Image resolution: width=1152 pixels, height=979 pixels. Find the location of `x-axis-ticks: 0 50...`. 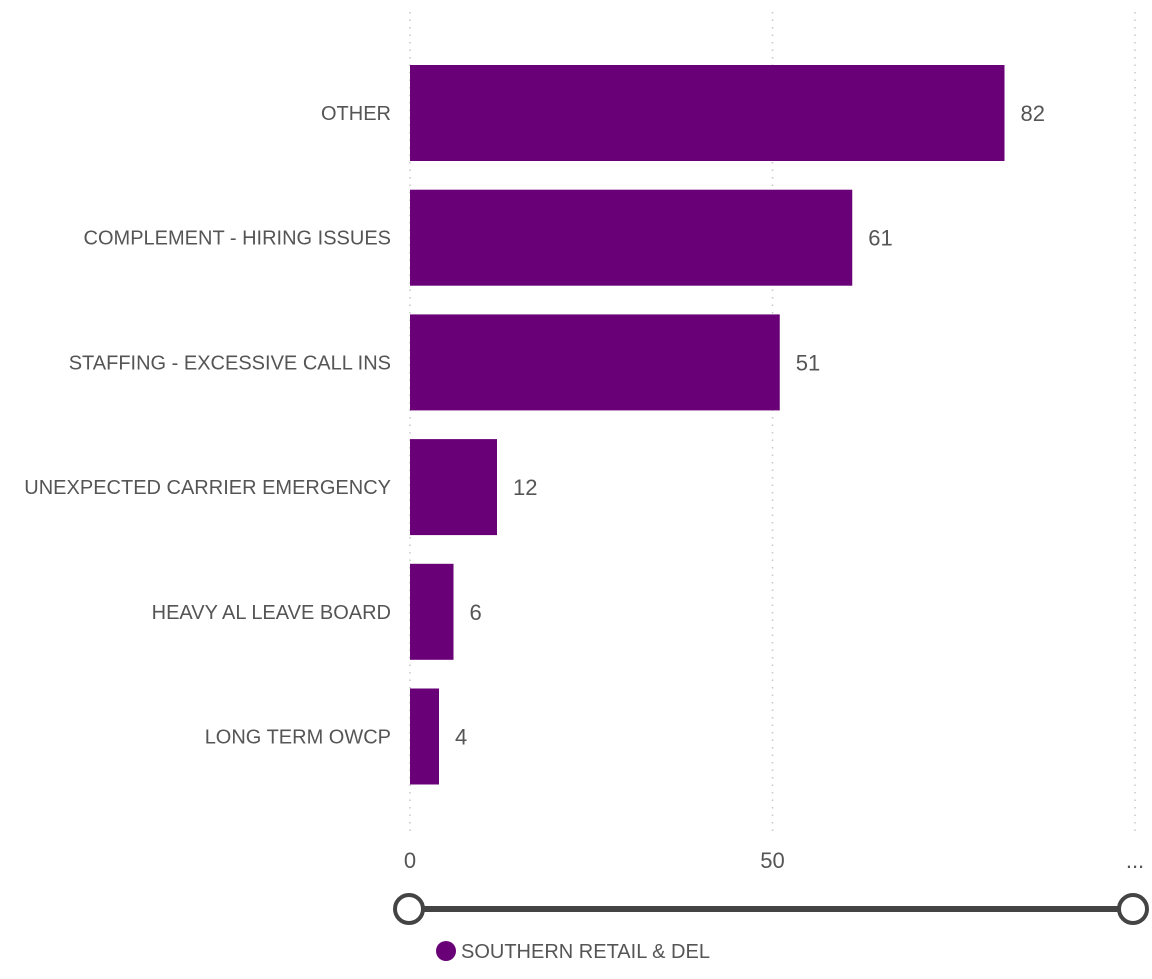

x-axis-ticks: 0 50... is located at coordinates (774, 860).